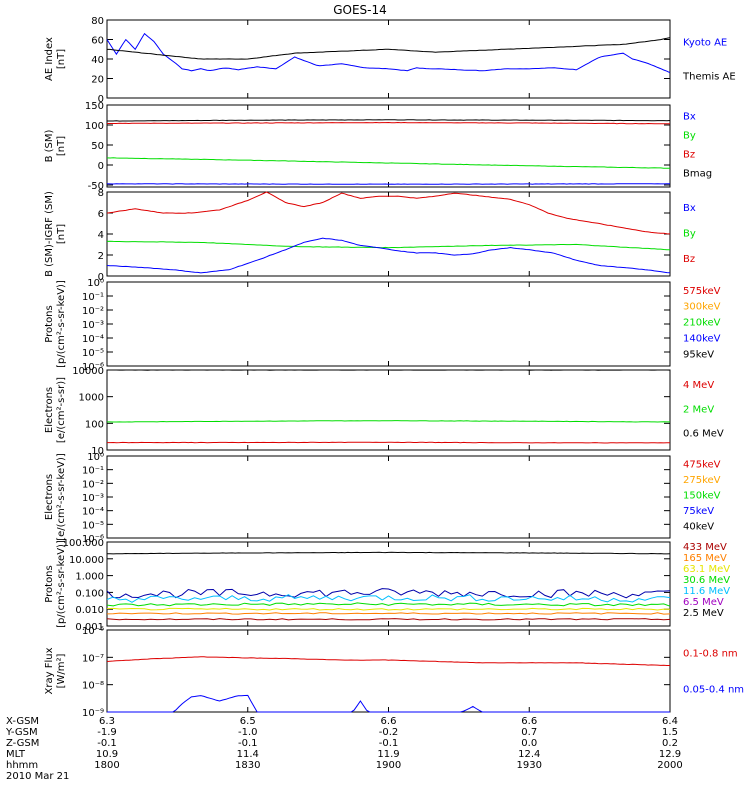  I want to click on protons2-legend-4: 11.6 MeV, so click(706, 591).